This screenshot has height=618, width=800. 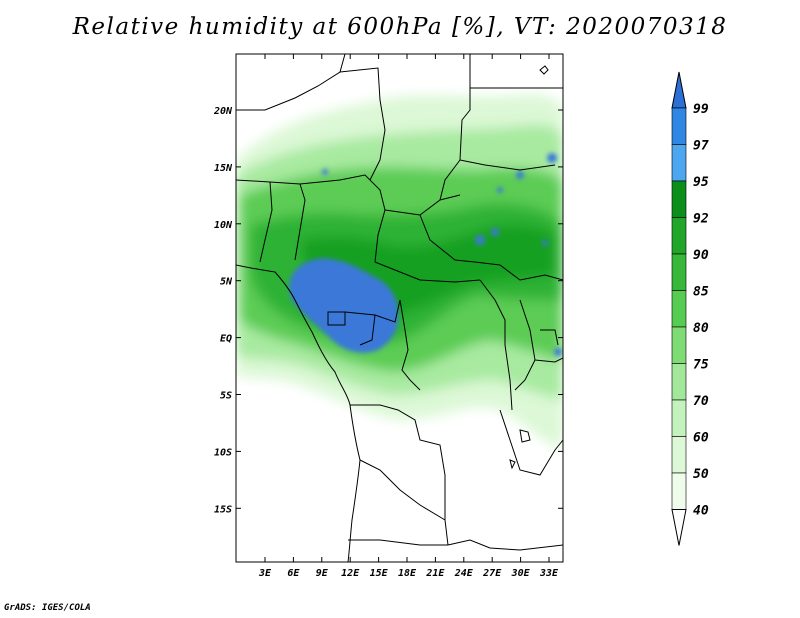 What do you see at coordinates (322, 573) in the screenshot?
I see `lon-label: 9E` at bounding box center [322, 573].